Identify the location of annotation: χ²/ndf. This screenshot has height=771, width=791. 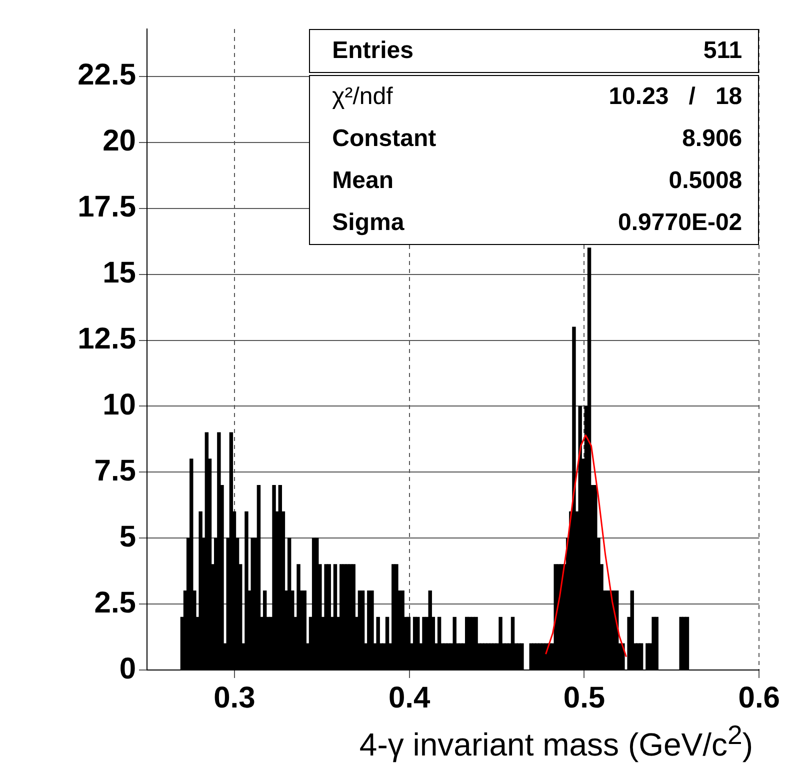
(362, 97).